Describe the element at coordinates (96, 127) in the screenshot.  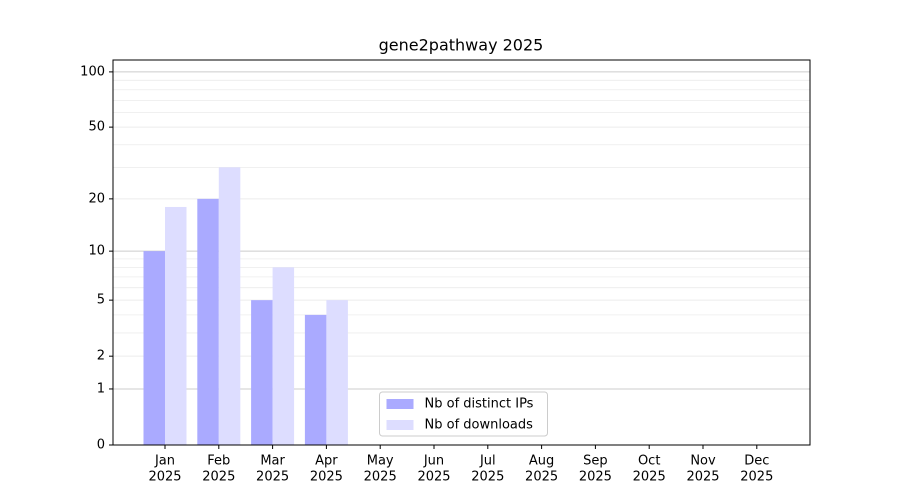
I see `y-tick-label: 50` at that location.